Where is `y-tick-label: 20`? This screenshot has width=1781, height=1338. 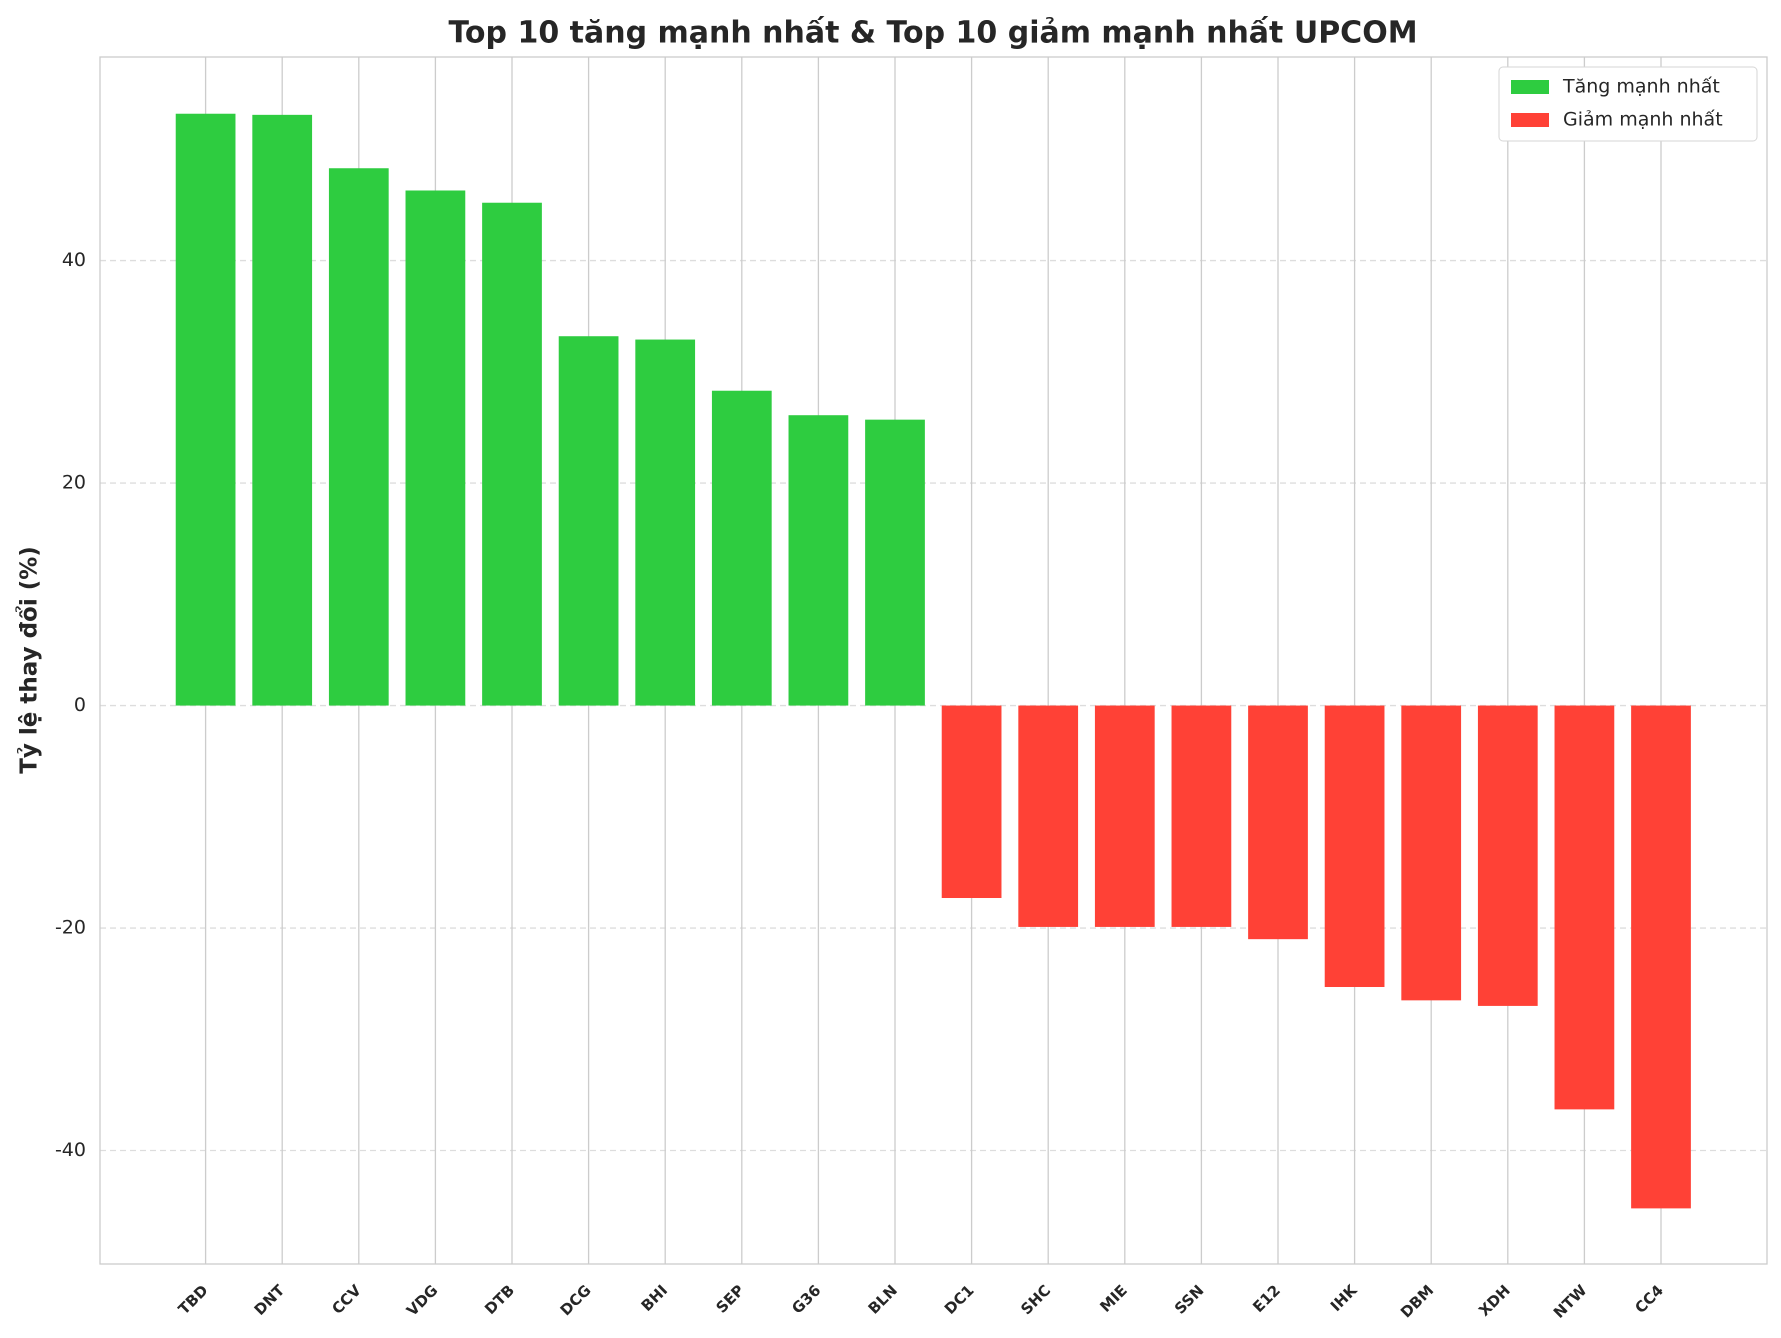 y-tick-label: 20 is located at coordinates (74, 483).